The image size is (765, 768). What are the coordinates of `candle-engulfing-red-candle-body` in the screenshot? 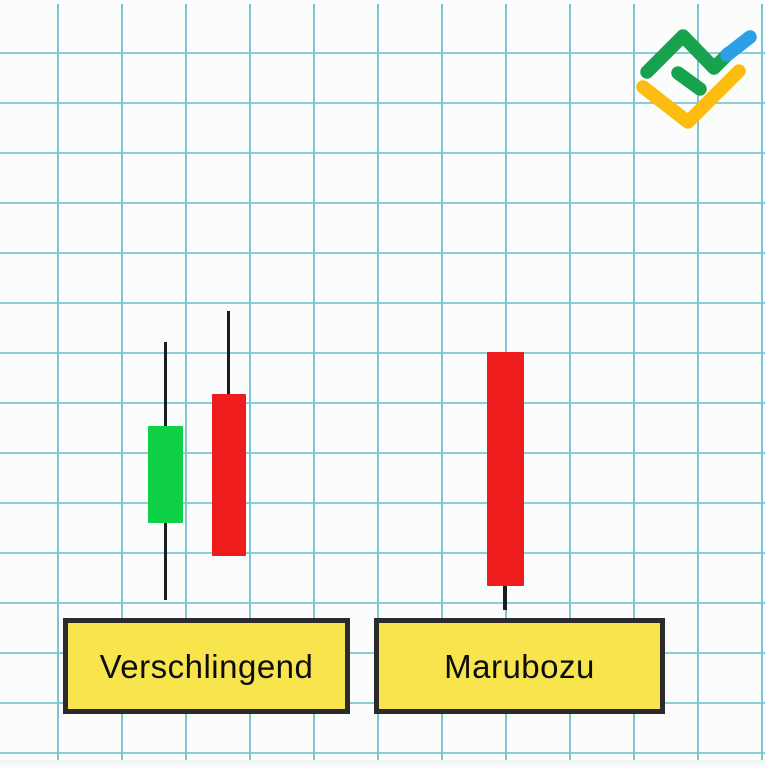 It's located at (229, 475).